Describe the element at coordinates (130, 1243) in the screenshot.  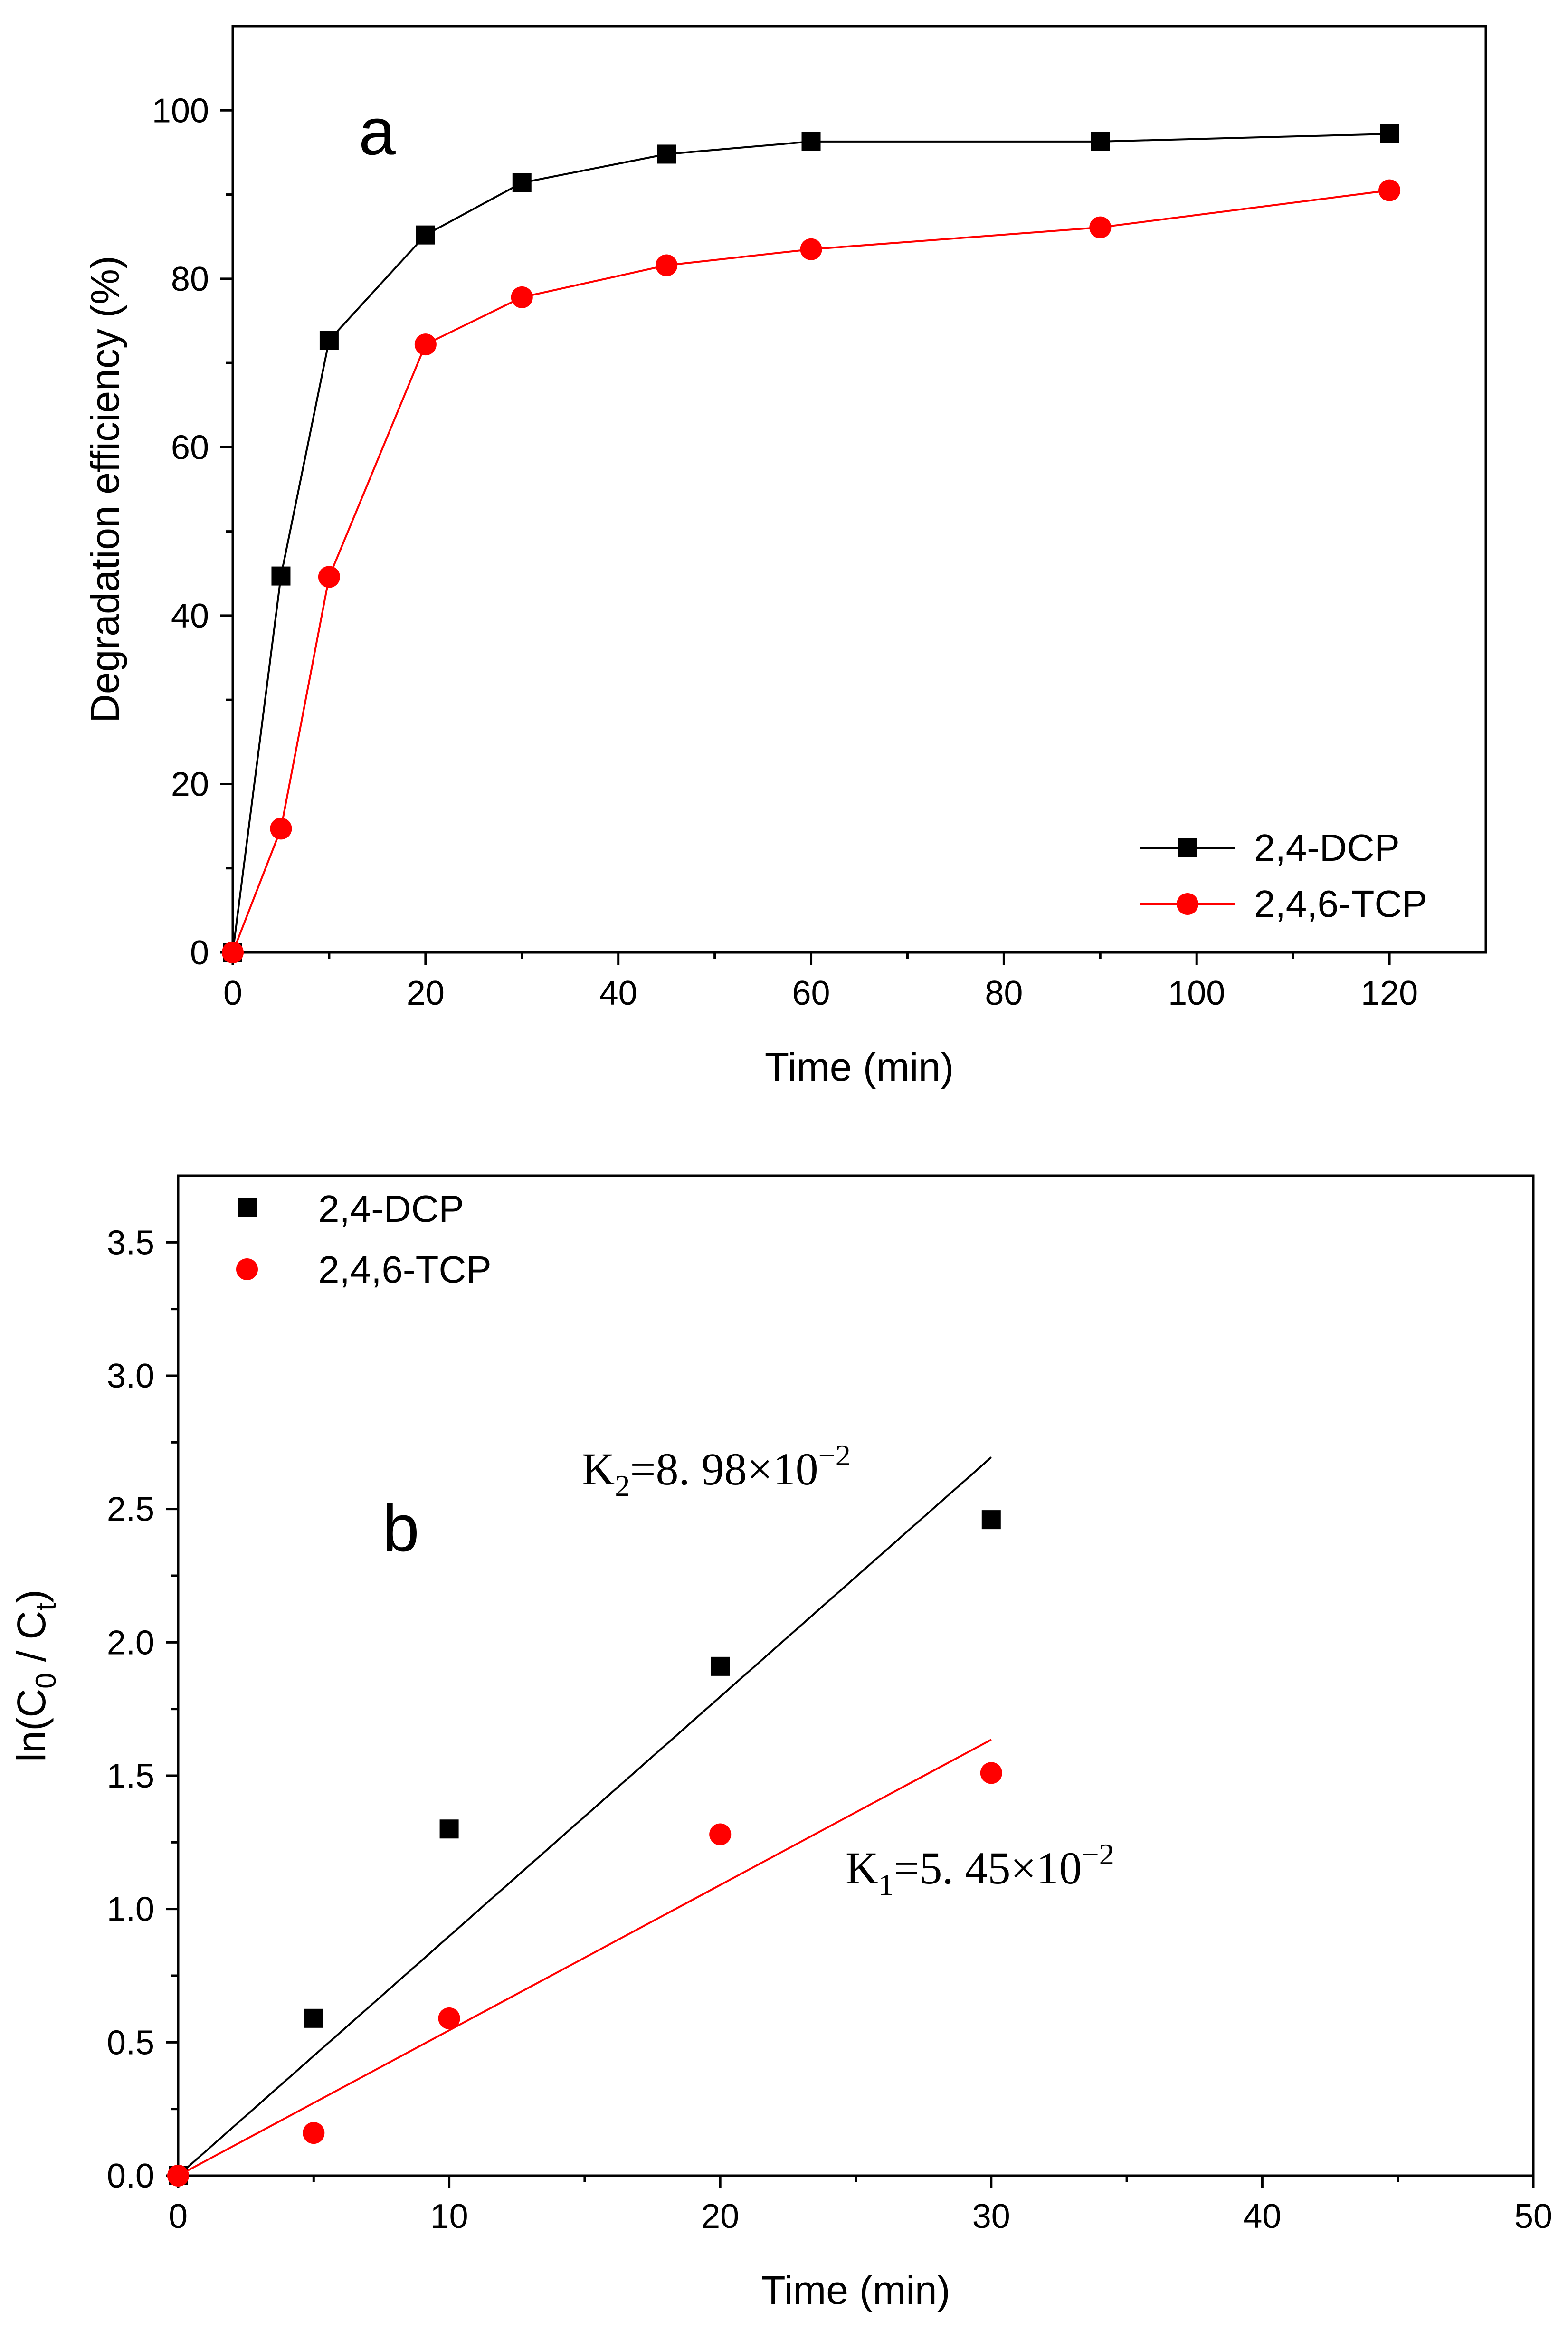
I see `y-tick-label: 3.5` at that location.